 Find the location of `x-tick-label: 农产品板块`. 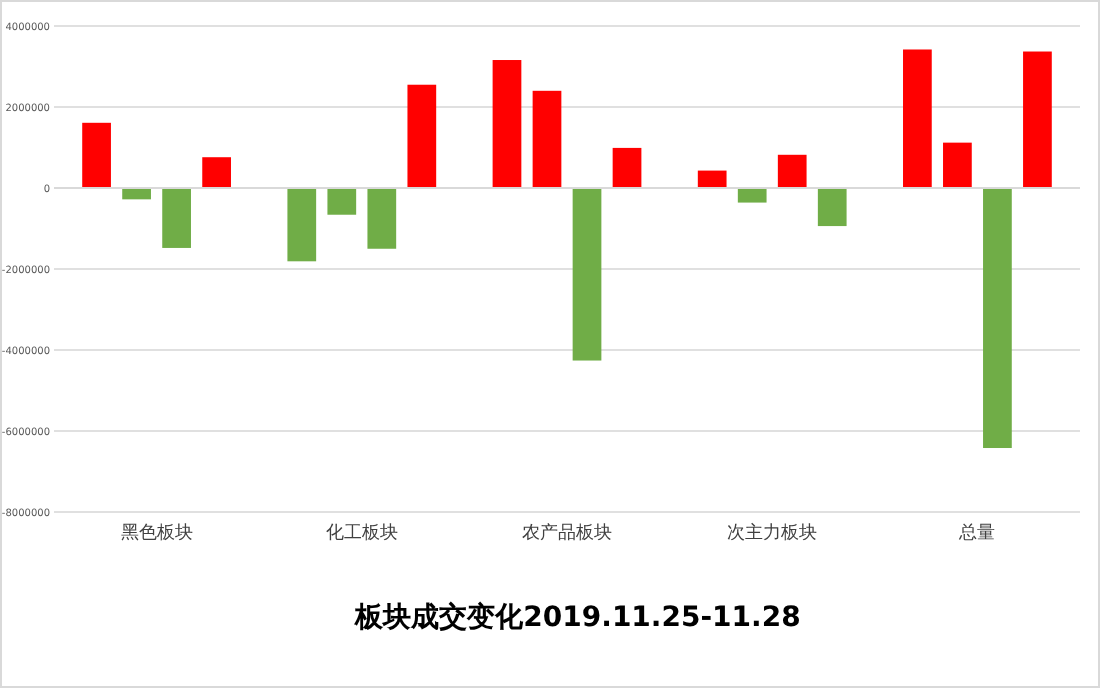

x-tick-label: 农产品板块 is located at coordinates (567, 533).